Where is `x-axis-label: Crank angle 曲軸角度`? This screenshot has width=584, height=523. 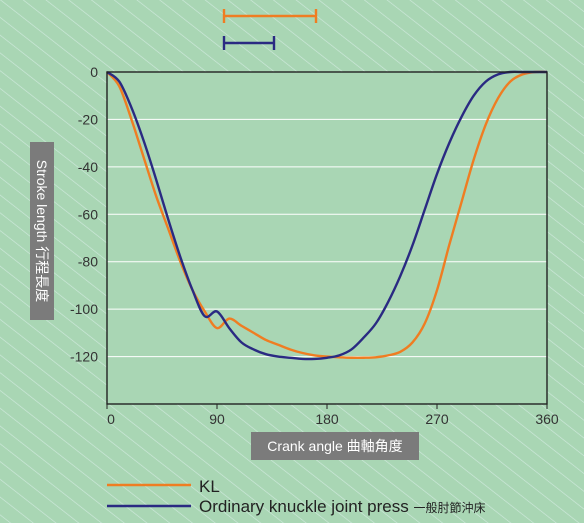 x-axis-label: Crank angle 曲軸角度 is located at coordinates (335, 446).